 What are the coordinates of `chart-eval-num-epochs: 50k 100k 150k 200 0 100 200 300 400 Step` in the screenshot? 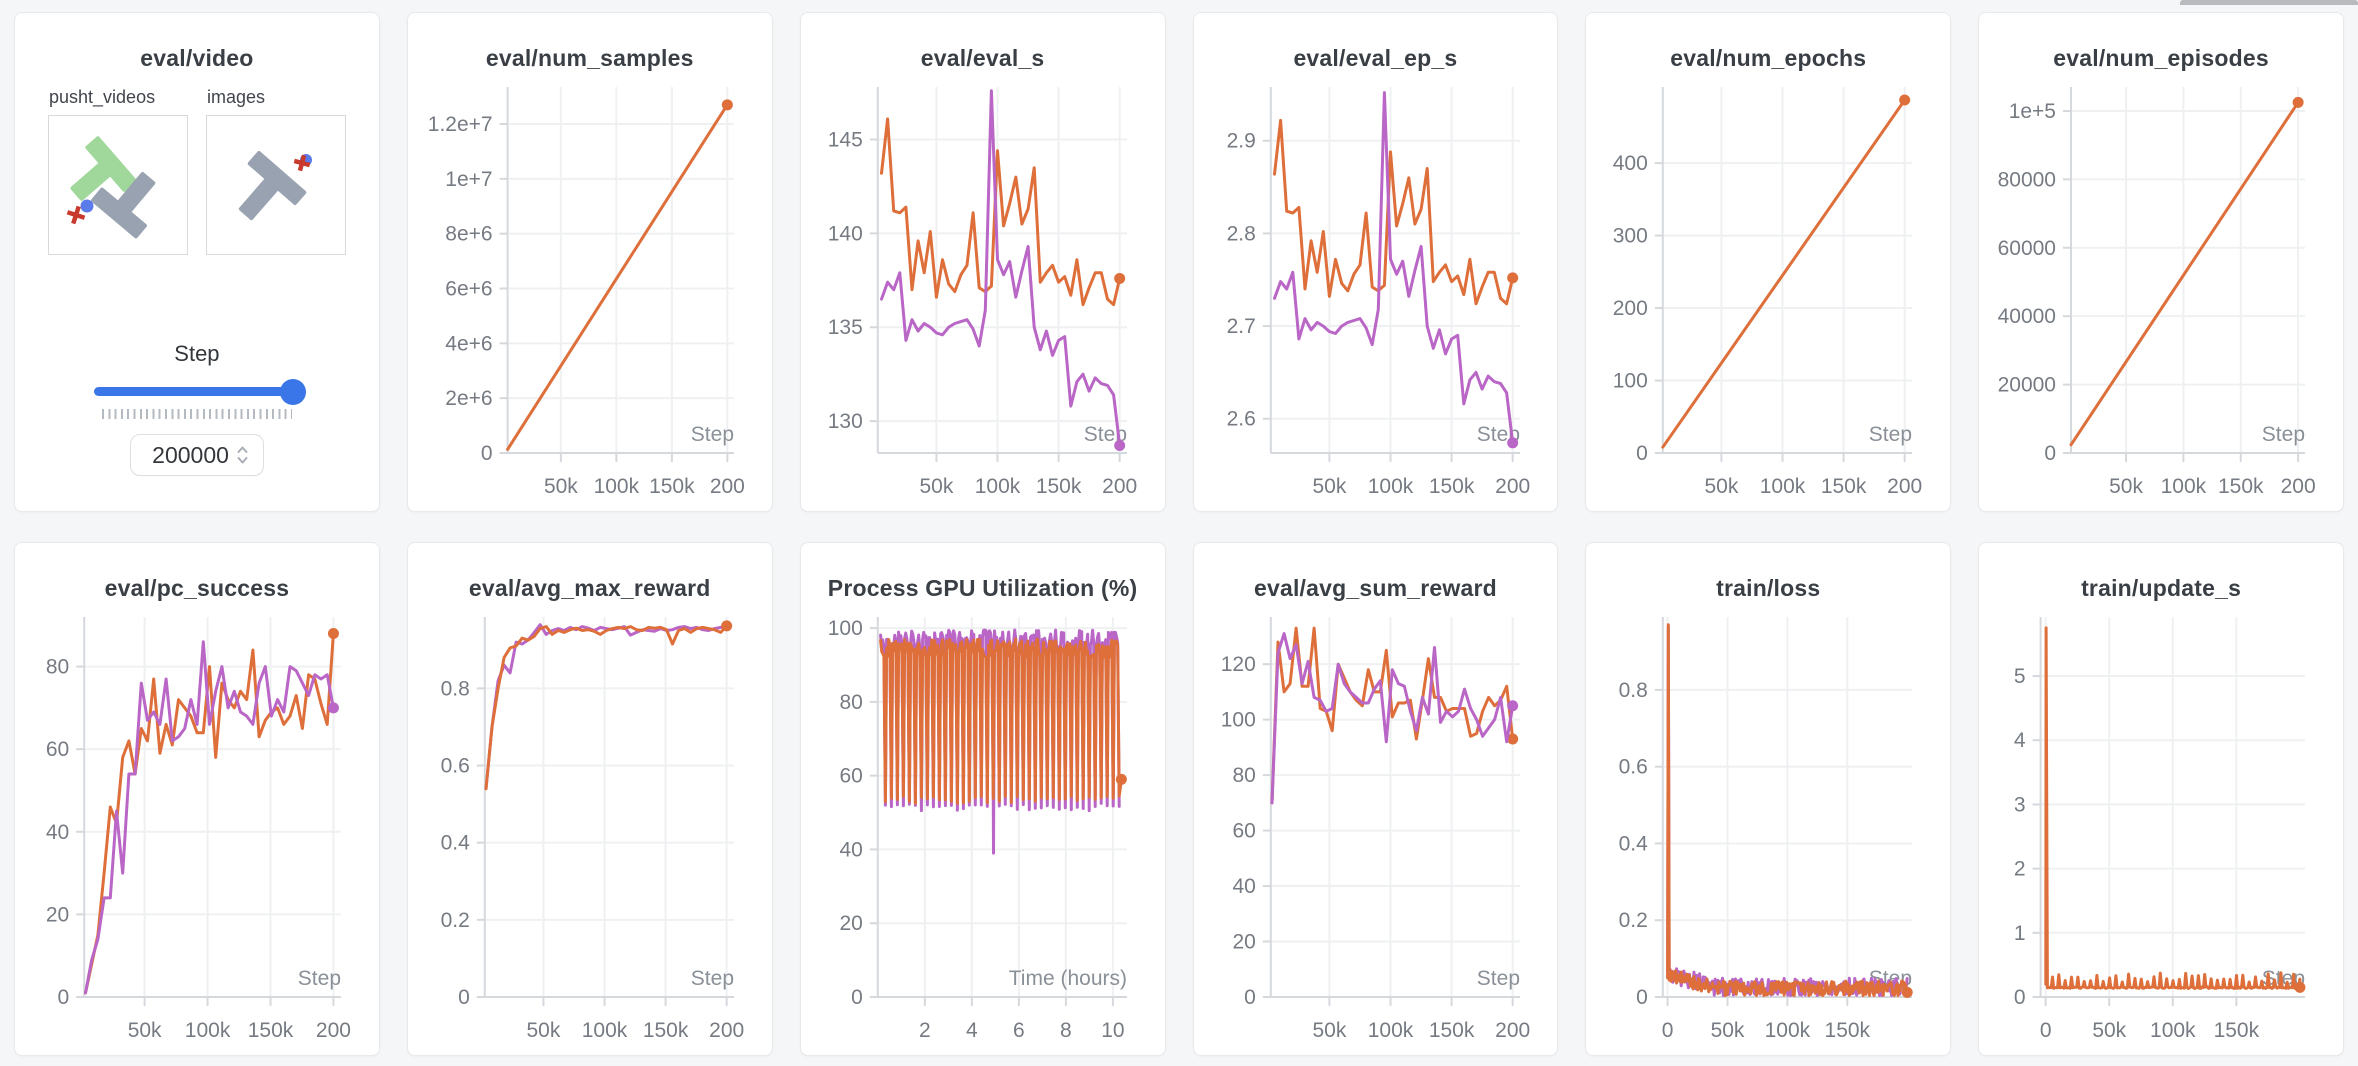 It's located at (1768, 293).